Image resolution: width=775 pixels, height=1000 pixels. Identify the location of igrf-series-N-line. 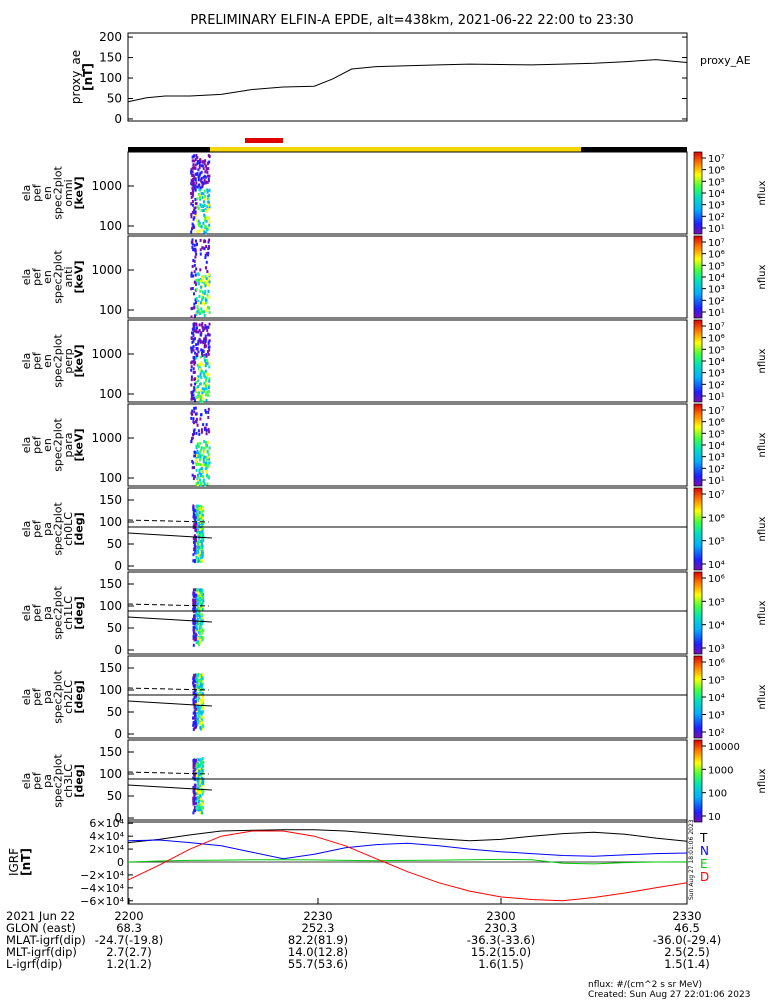
(407, 849).